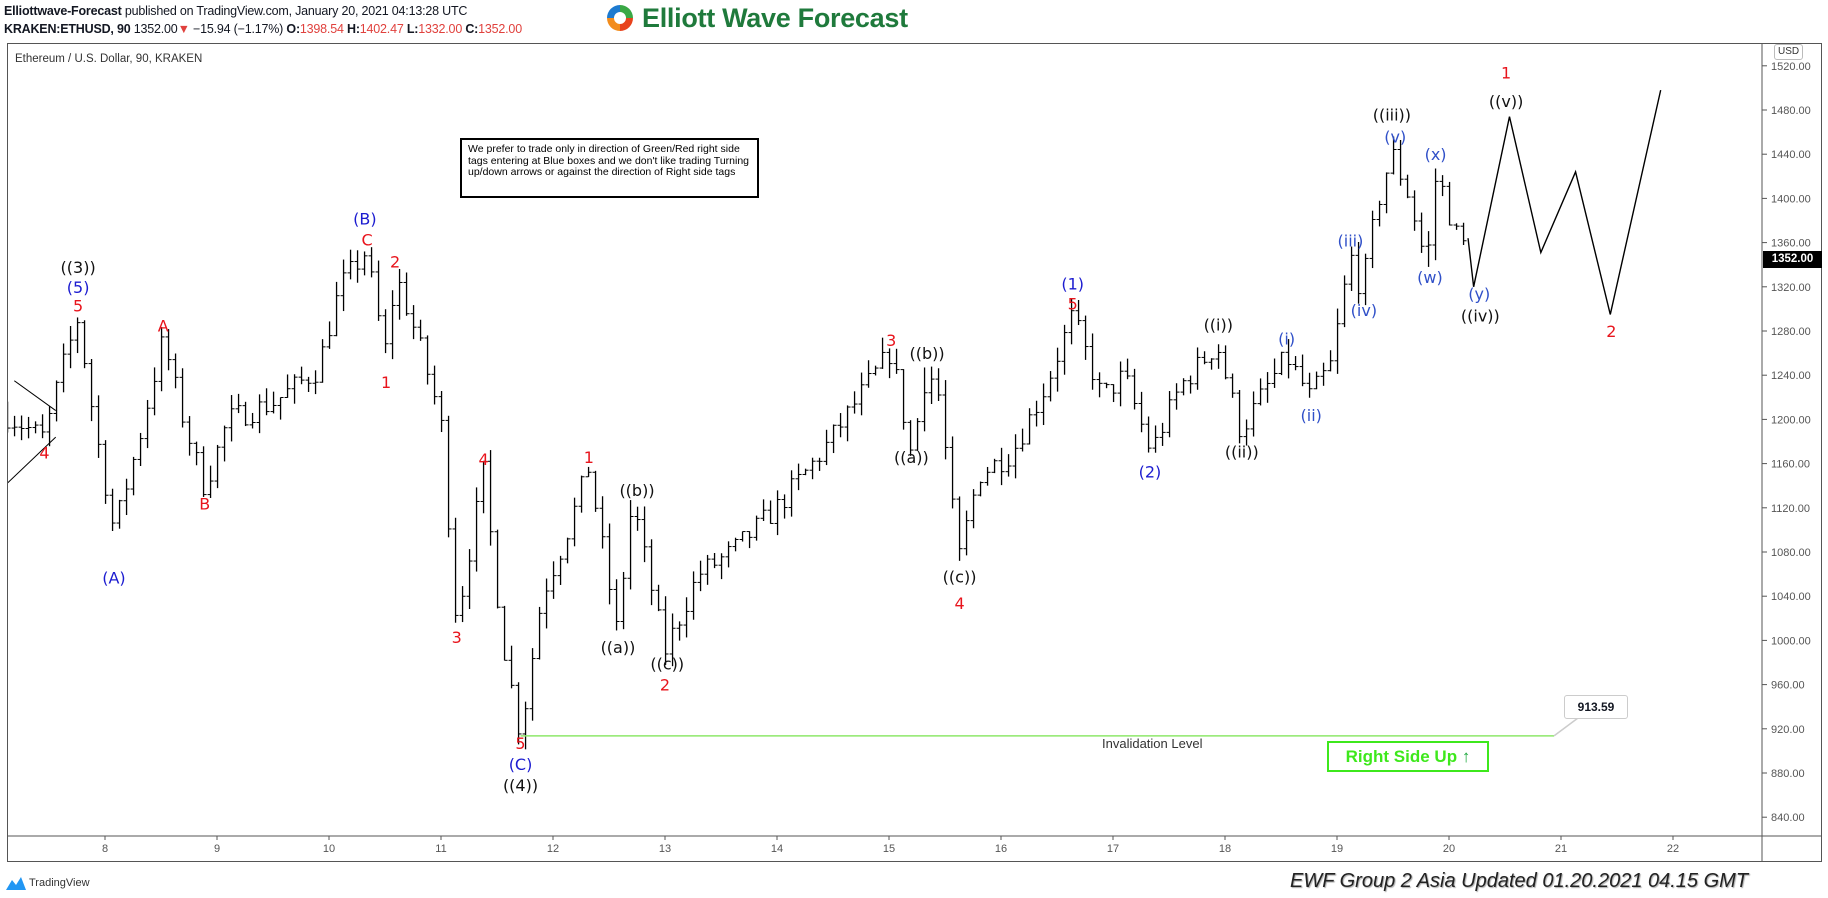  Describe the element at coordinates (1790, 509) in the screenshot. I see `price-tick-label: 1120.00` at that location.